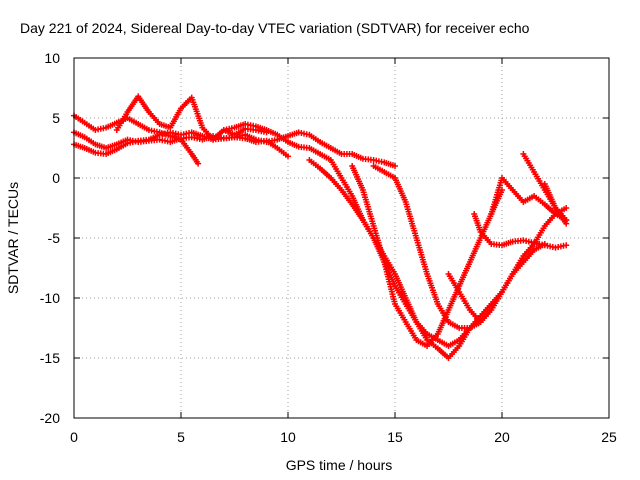  What do you see at coordinates (56, 118) in the screenshot?
I see `y-tick-label: 5` at bounding box center [56, 118].